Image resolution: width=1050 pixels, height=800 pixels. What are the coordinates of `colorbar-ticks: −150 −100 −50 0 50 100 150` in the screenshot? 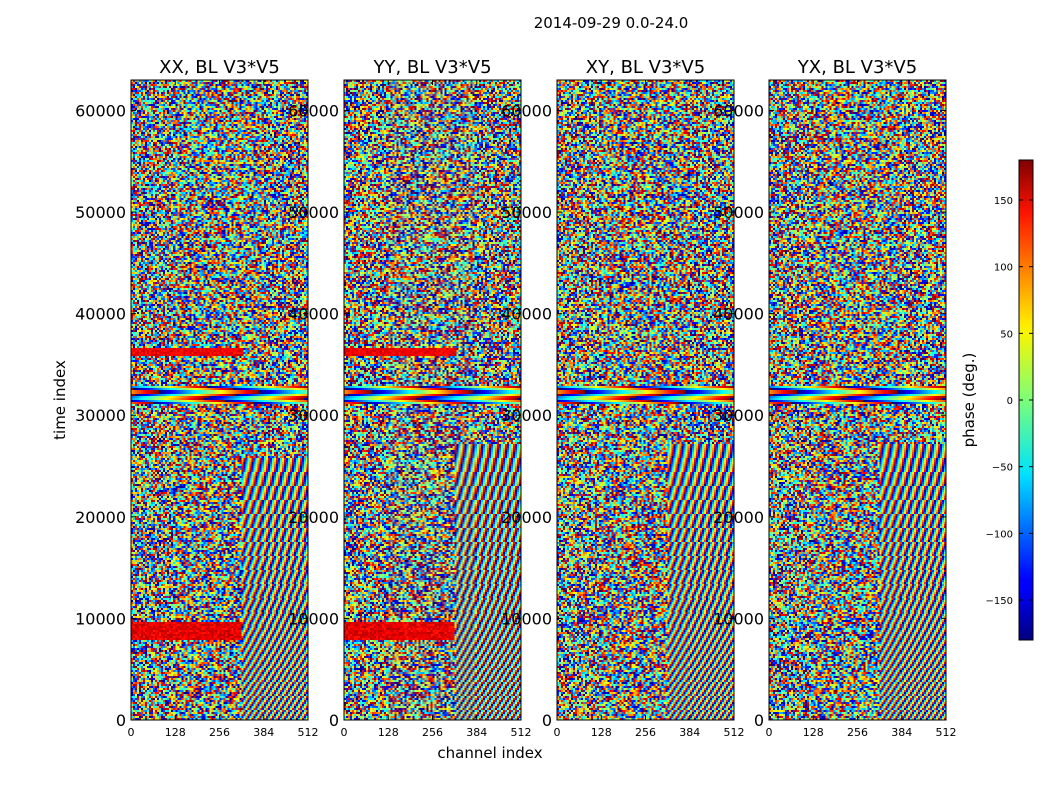 It's located at (1009, 401).